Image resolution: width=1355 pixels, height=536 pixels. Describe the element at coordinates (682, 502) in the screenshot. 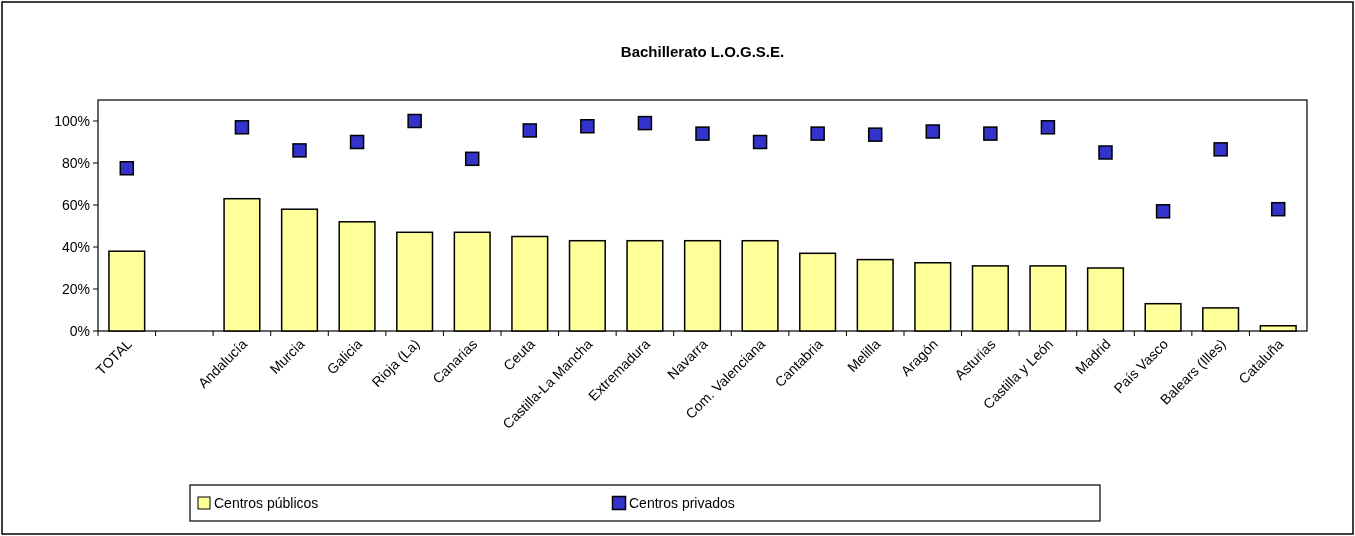

I see `legend-label: Centros privados` at that location.